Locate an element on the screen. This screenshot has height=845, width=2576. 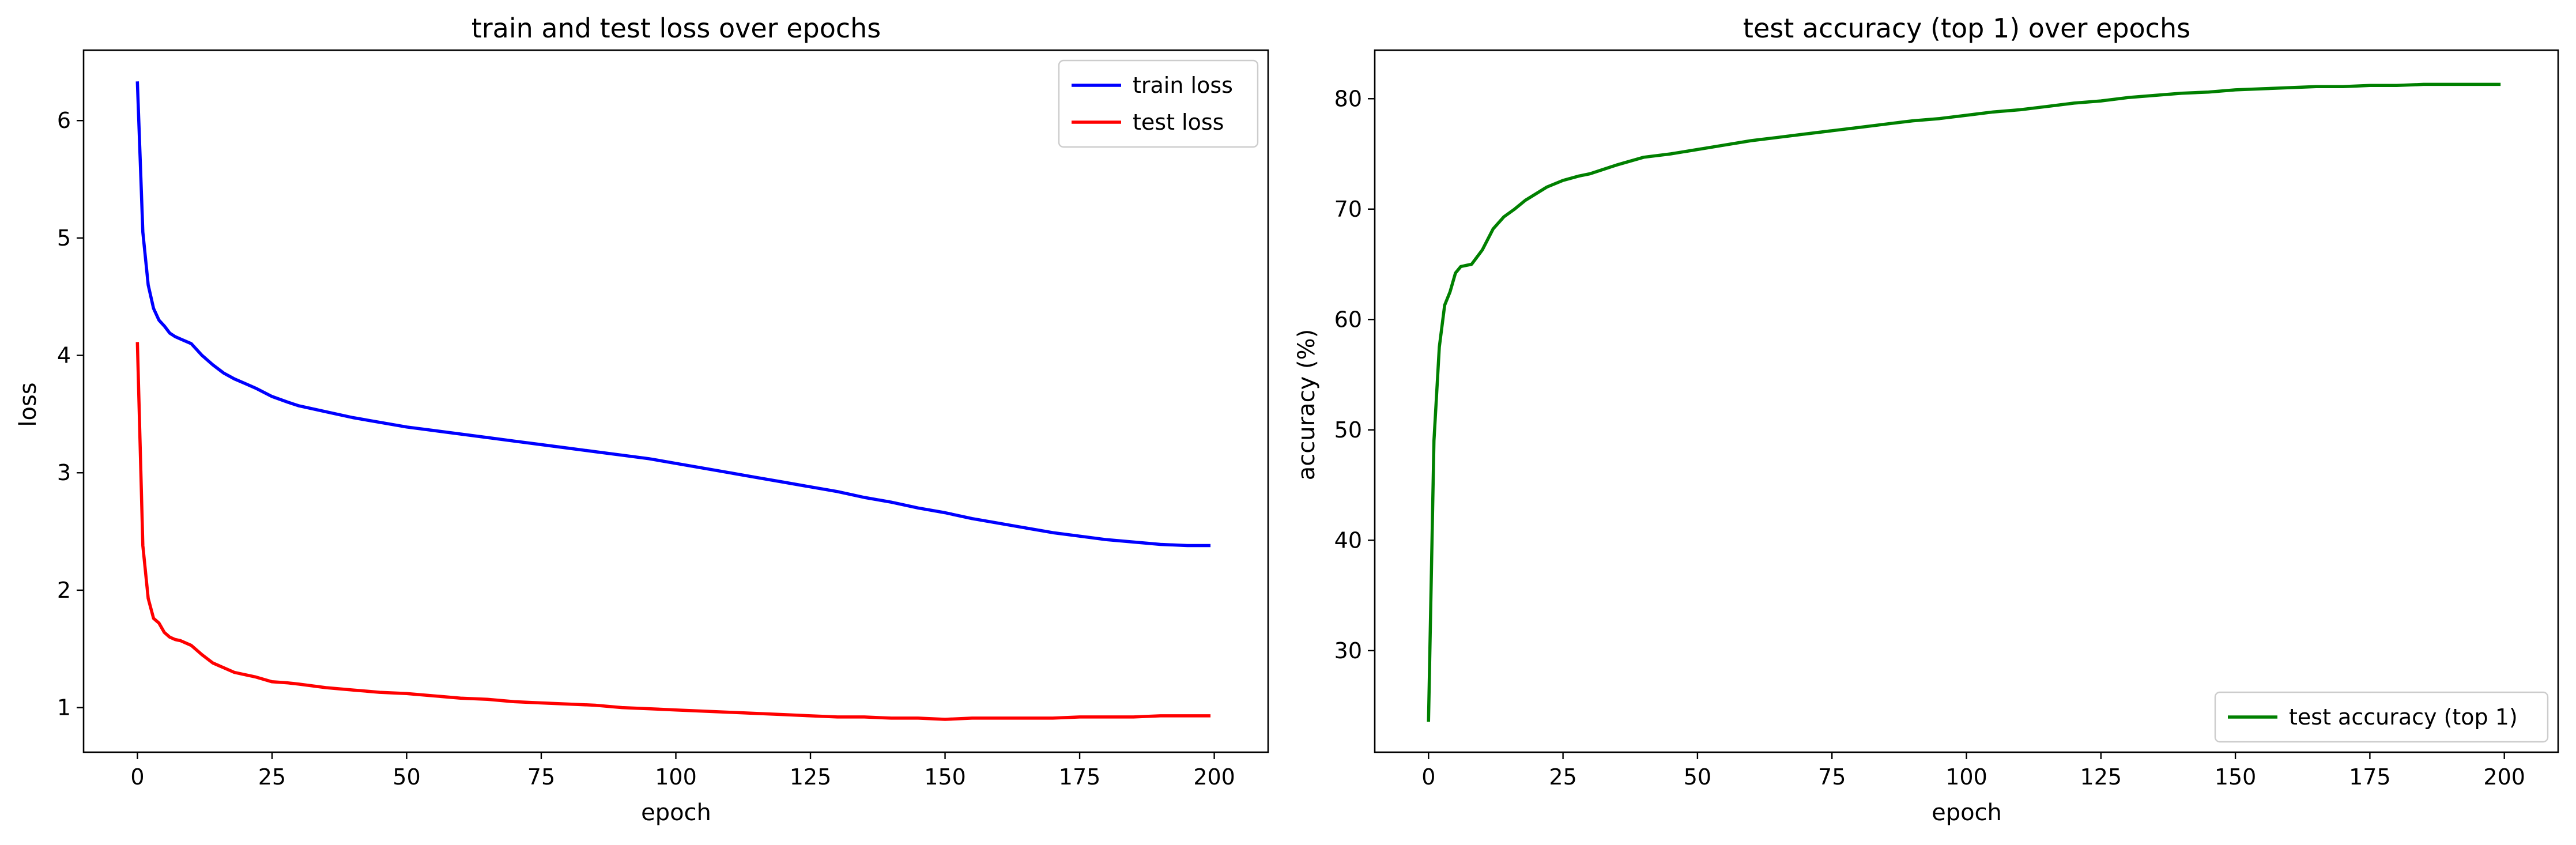
x-tick-label-0-6: 150 is located at coordinates (945, 777).